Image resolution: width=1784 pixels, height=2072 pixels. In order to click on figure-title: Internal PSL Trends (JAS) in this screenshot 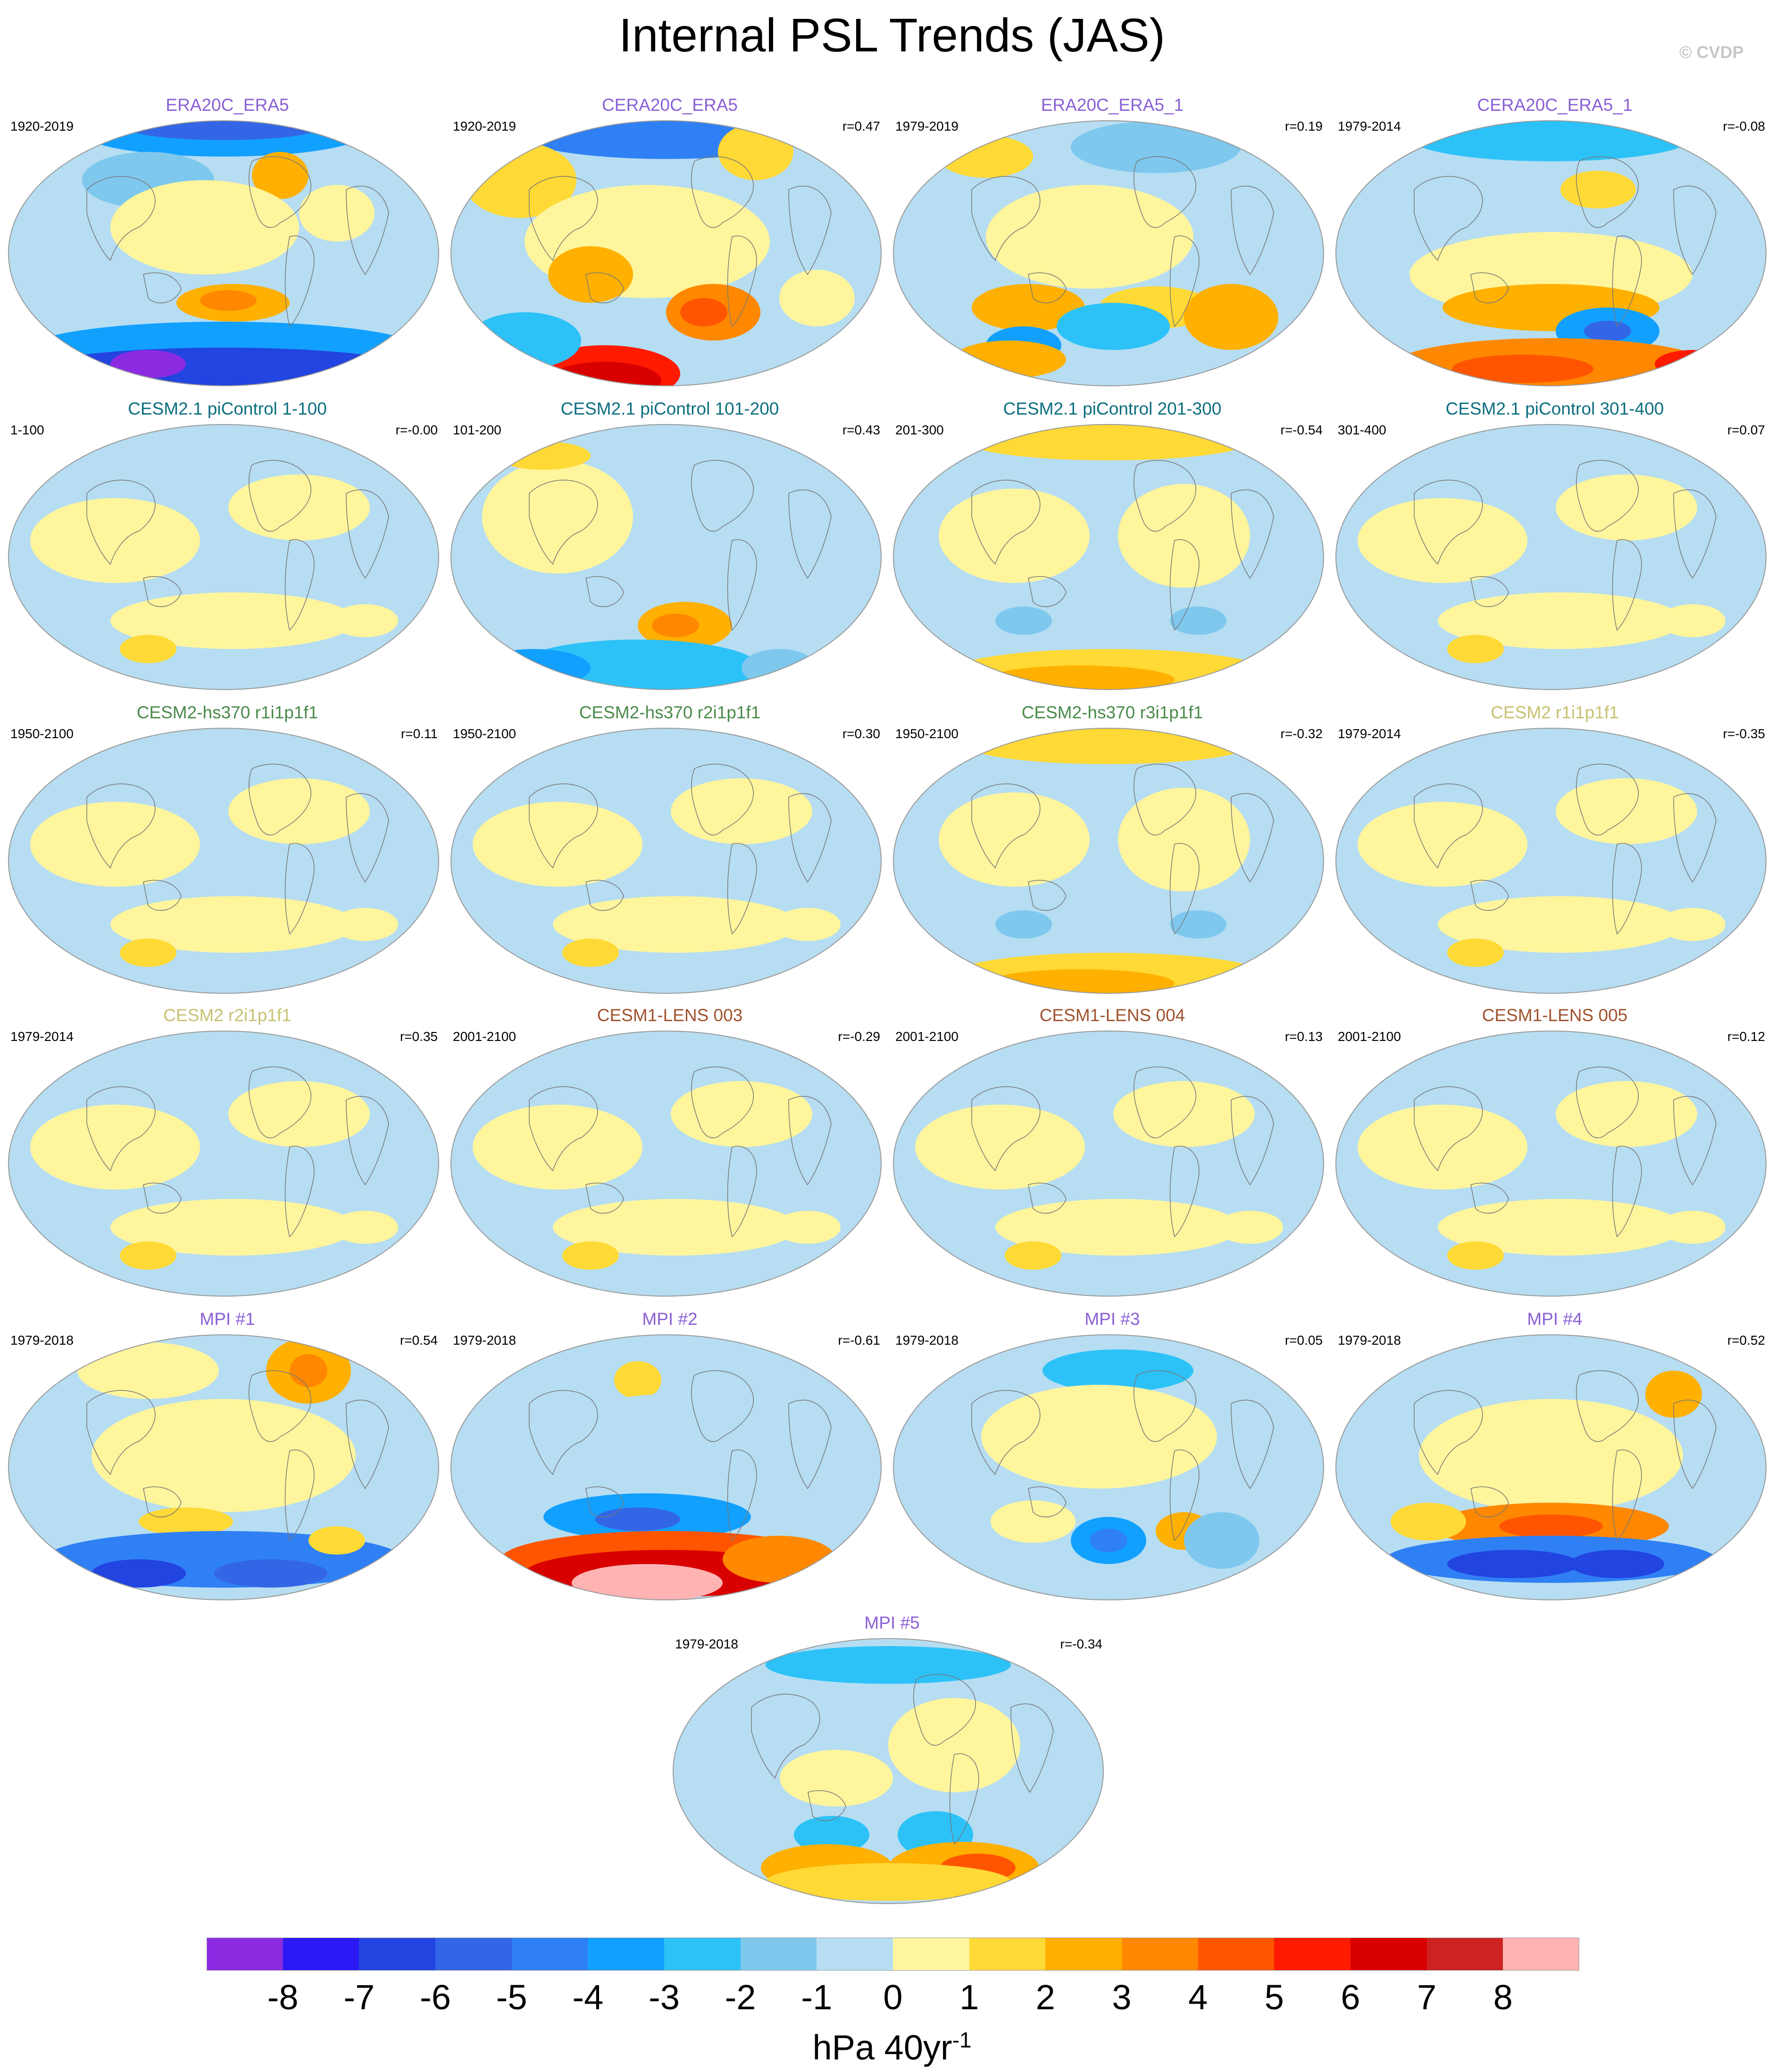, I will do `click(892, 35)`.